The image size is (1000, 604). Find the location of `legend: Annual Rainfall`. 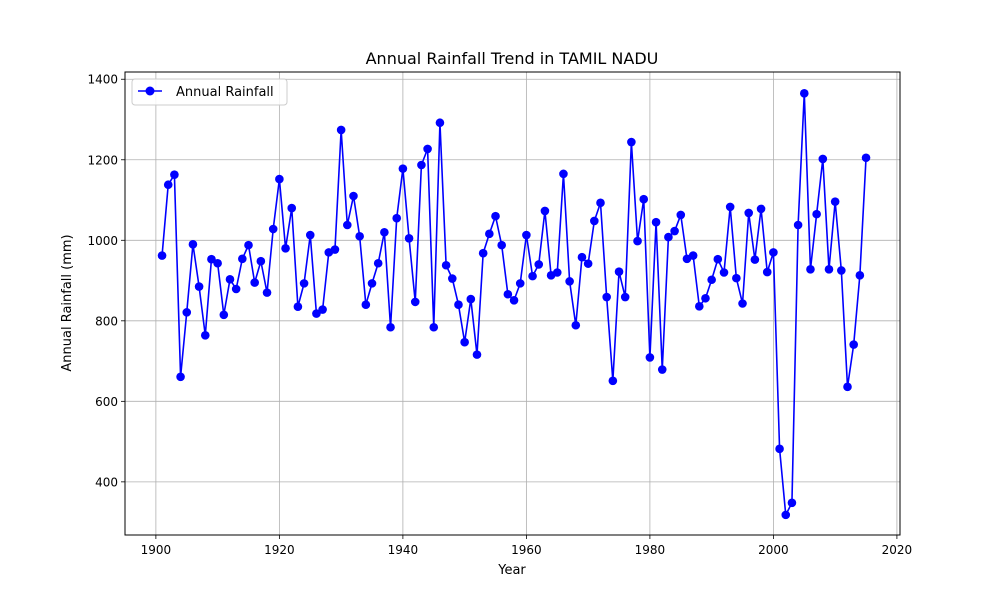

legend: Annual Rainfall is located at coordinates (209, 92).